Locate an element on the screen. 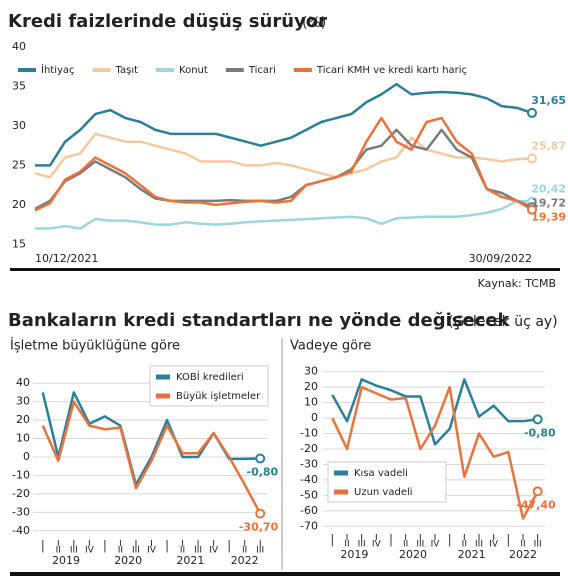 The width and height of the screenshot is (568, 586). legend-label: Ticari KMH ve kredi kartı hariç is located at coordinates (391, 70).